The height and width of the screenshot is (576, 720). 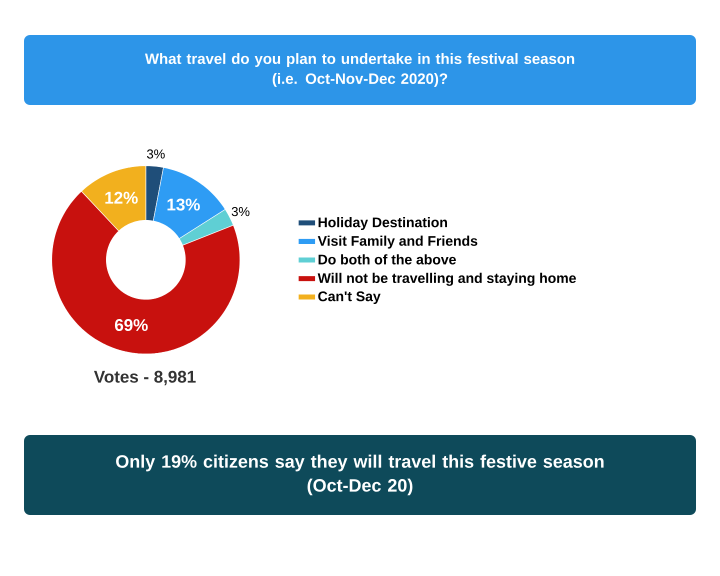 What do you see at coordinates (184, 204) in the screenshot?
I see `data-label: 13%` at bounding box center [184, 204].